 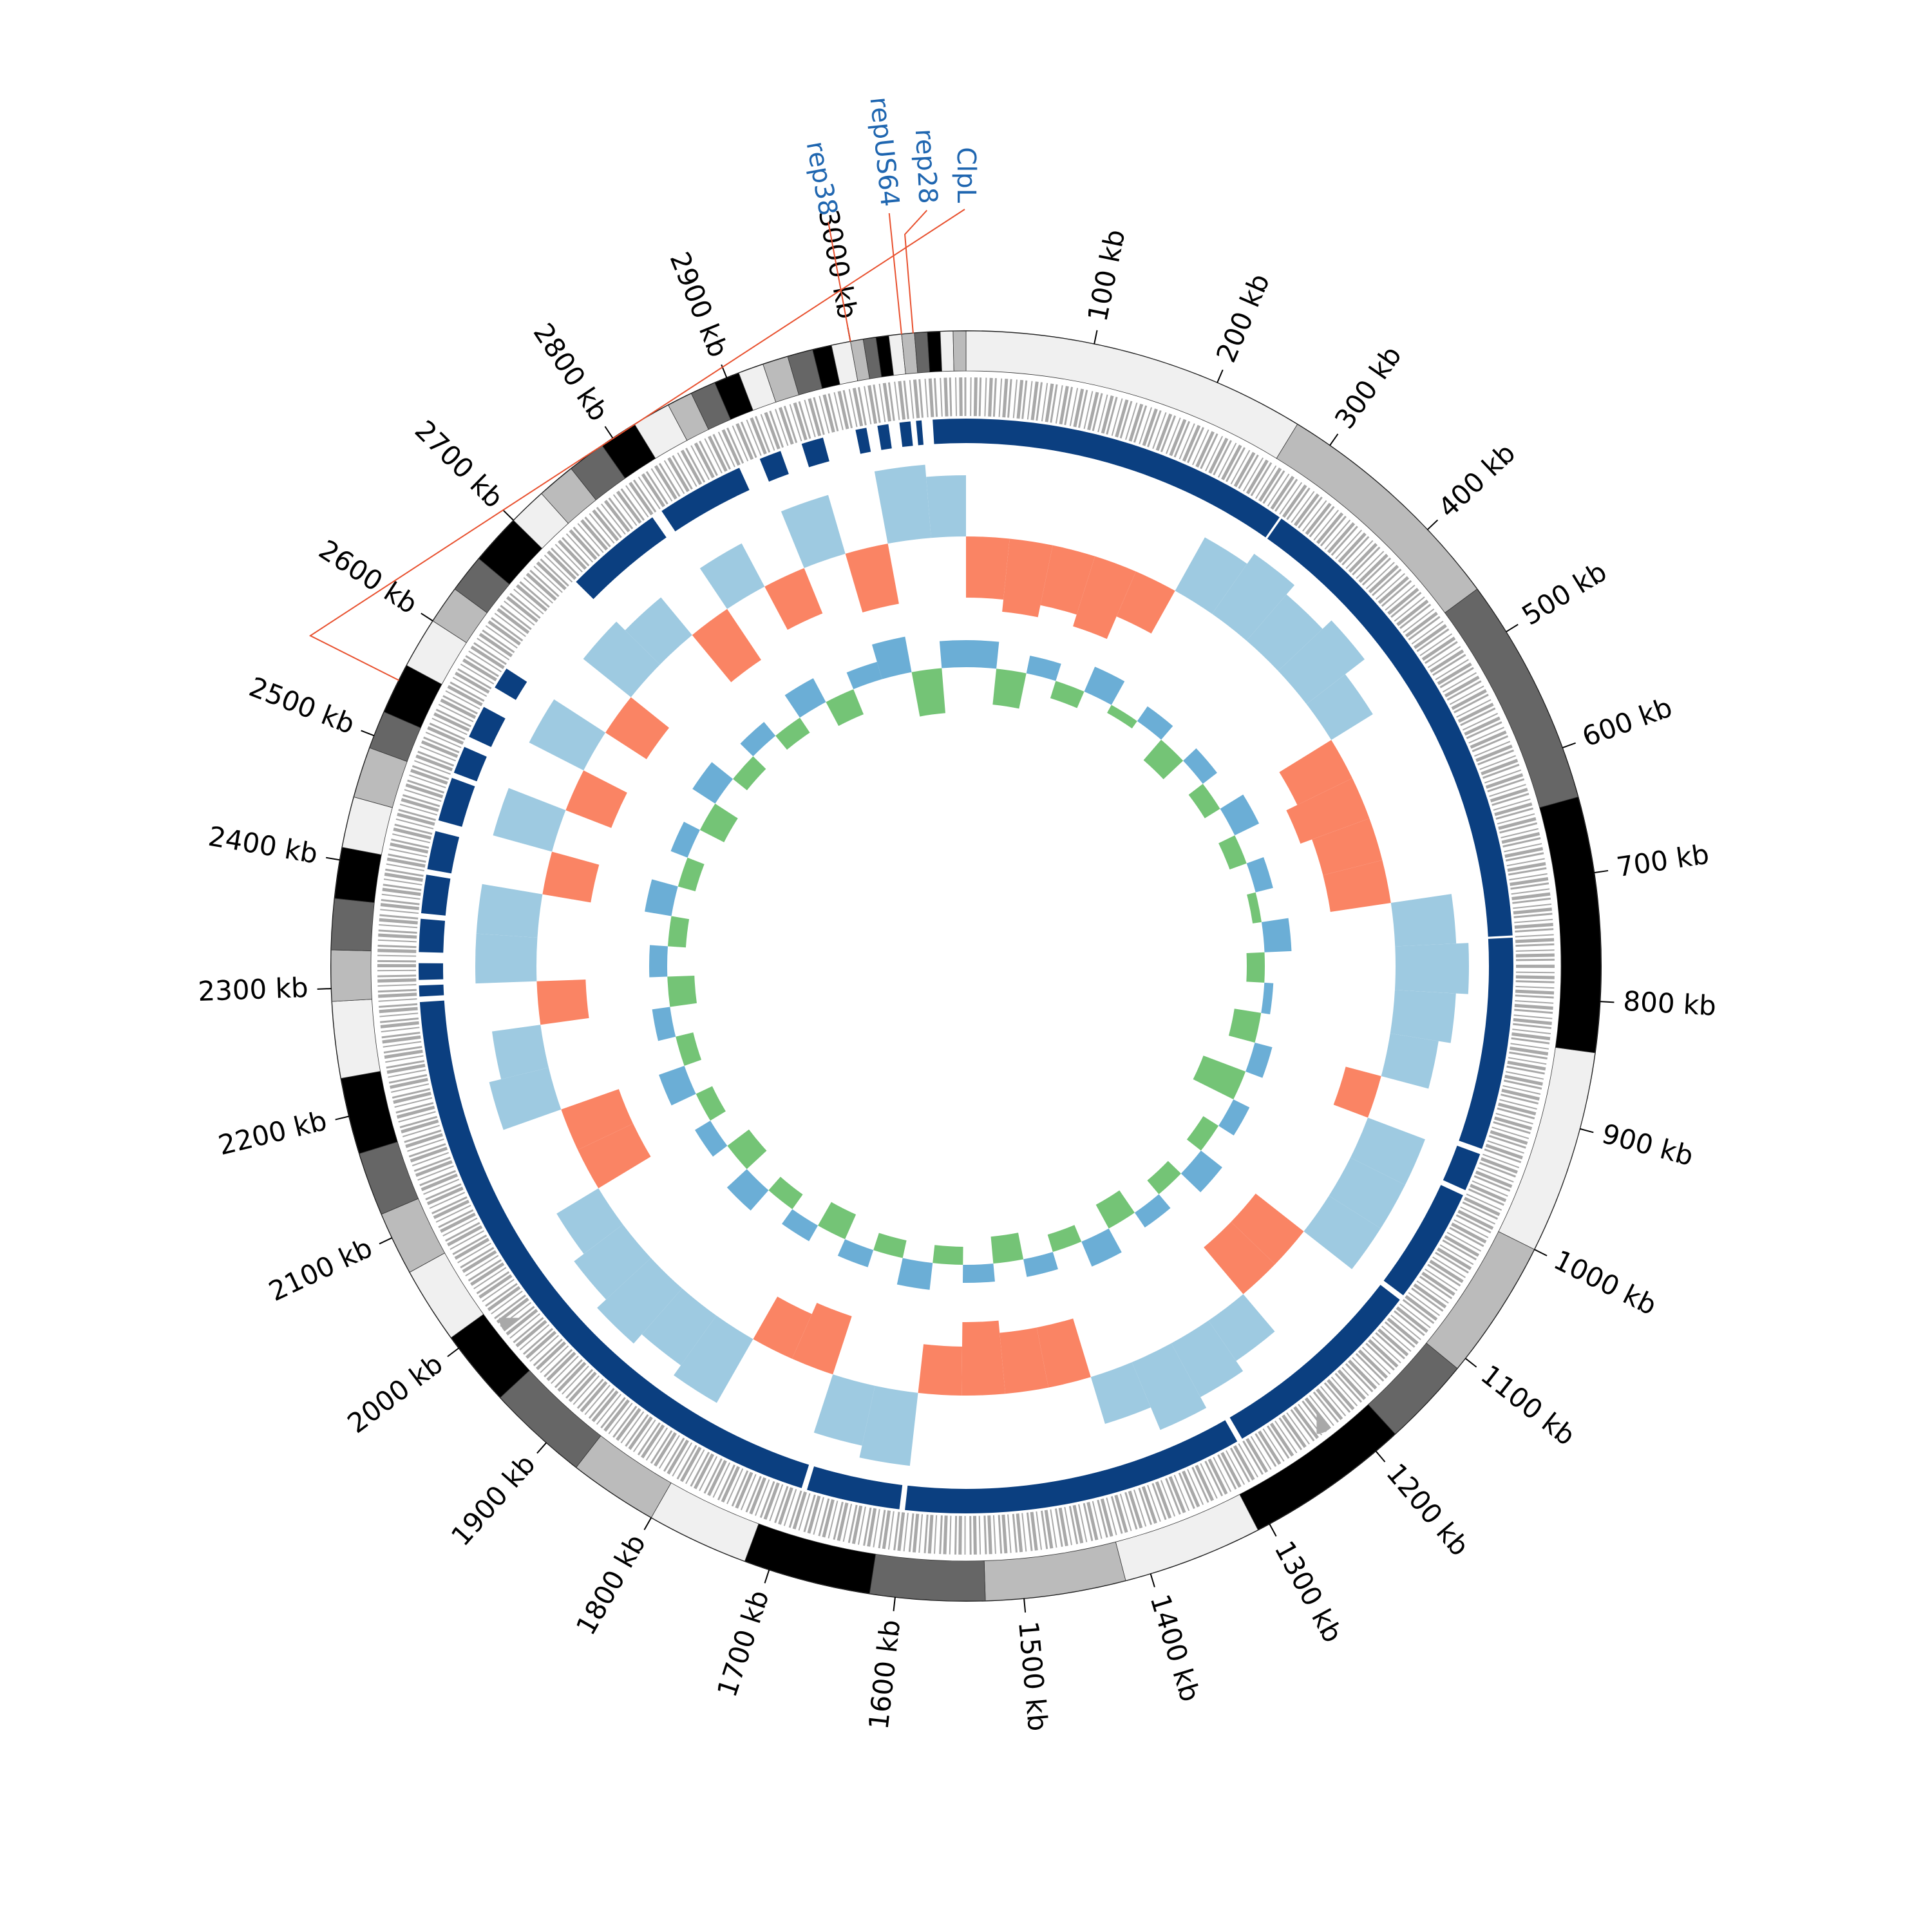 What do you see at coordinates (1477, 480) in the screenshot?
I see `x-tick-label: 400 kb` at bounding box center [1477, 480].